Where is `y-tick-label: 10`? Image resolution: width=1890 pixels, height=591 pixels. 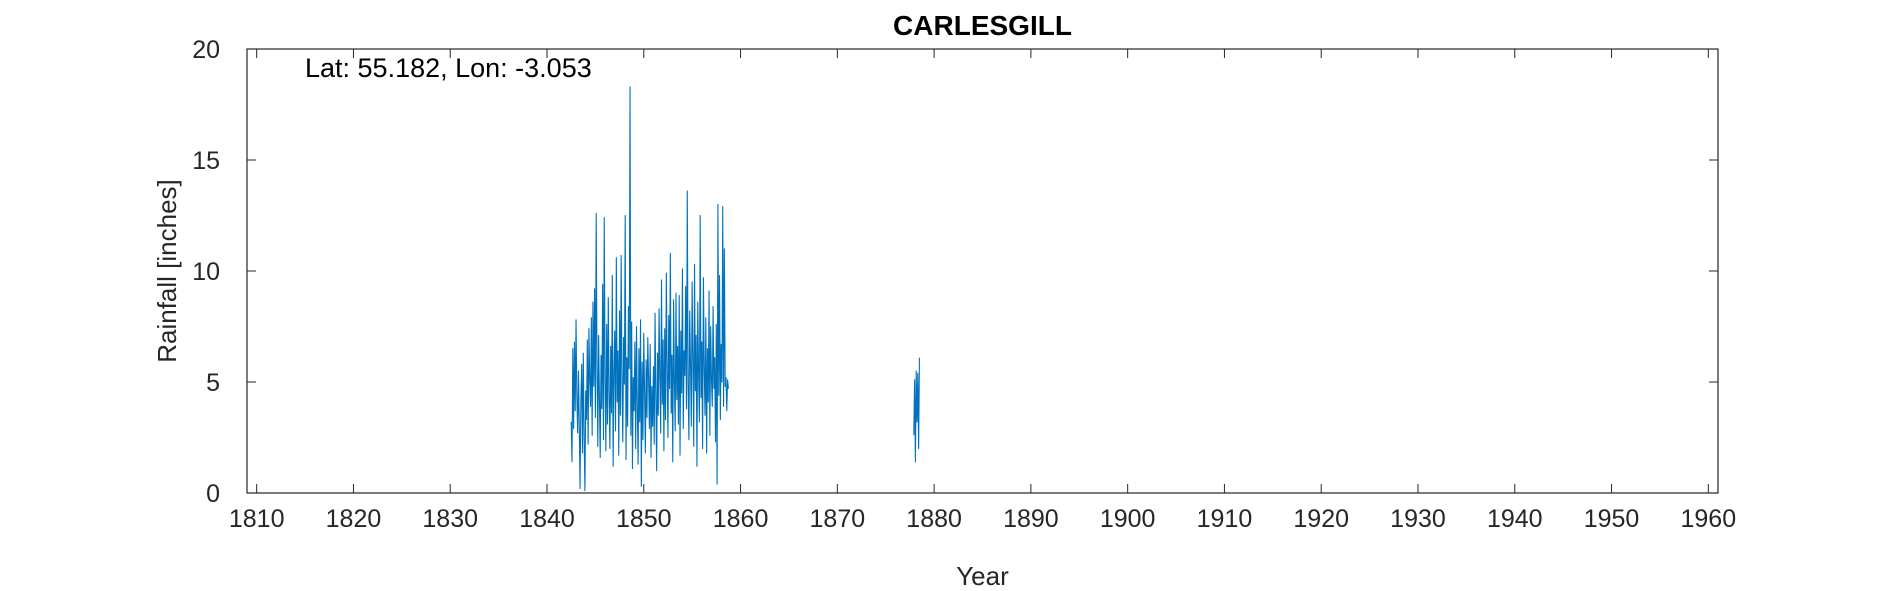 y-tick-label: 10 is located at coordinates (206, 272).